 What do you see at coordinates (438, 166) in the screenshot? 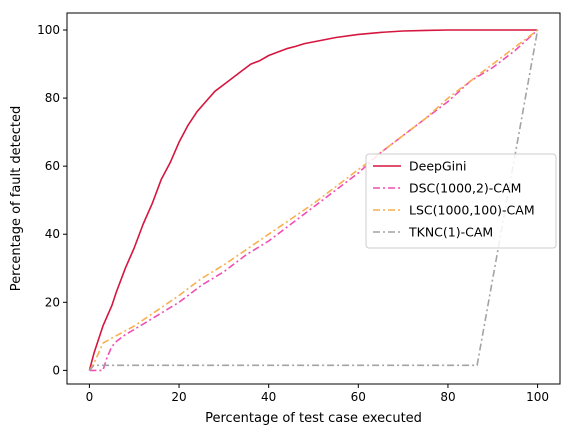
I see `legend-label: DeepGini` at bounding box center [438, 166].